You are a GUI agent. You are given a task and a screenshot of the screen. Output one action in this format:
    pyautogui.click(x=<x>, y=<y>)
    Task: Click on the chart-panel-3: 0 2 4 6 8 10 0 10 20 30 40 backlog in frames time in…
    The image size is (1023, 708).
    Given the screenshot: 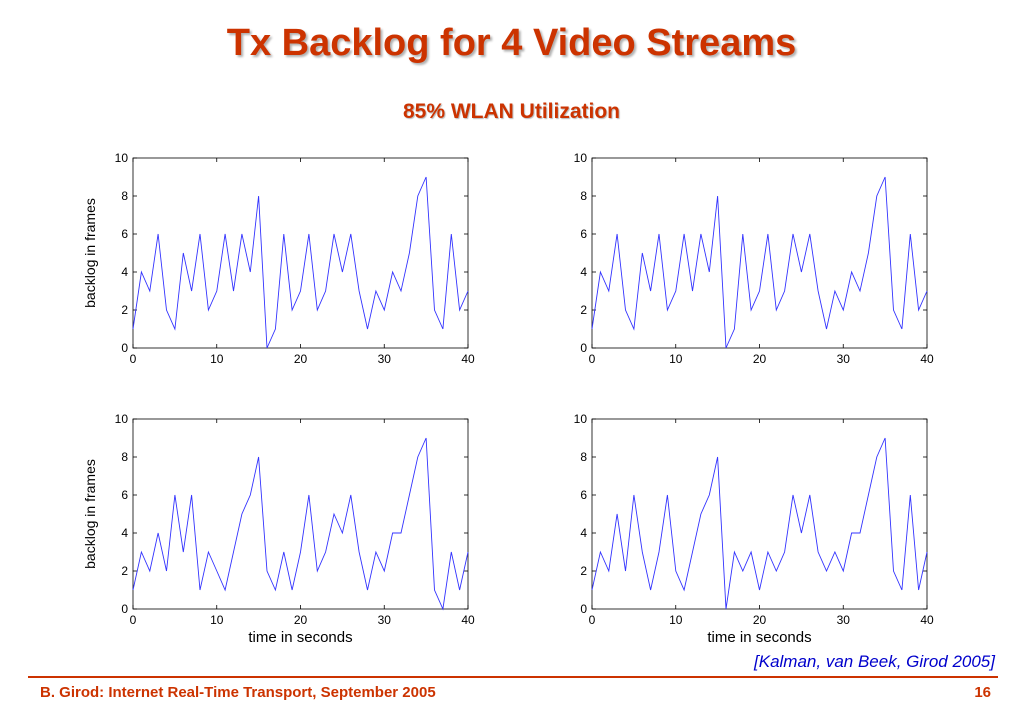 What is the action you would take?
    pyautogui.click(x=278, y=529)
    